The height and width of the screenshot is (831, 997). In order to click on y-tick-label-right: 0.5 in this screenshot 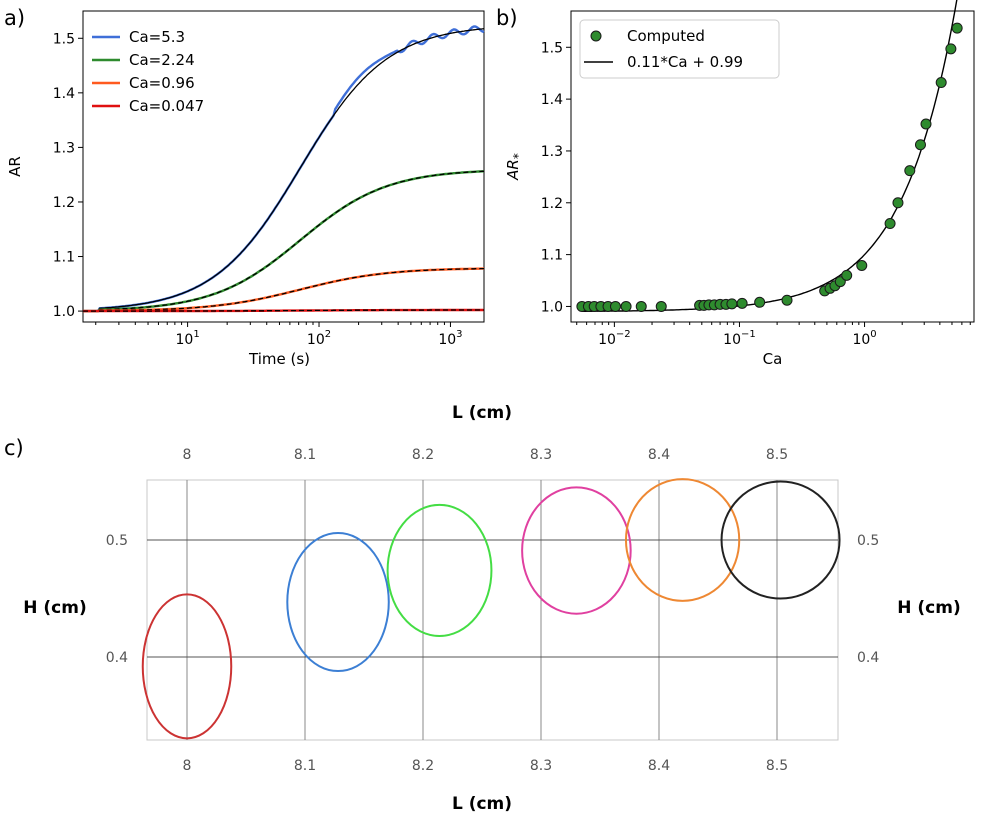, I will do `click(868, 541)`.